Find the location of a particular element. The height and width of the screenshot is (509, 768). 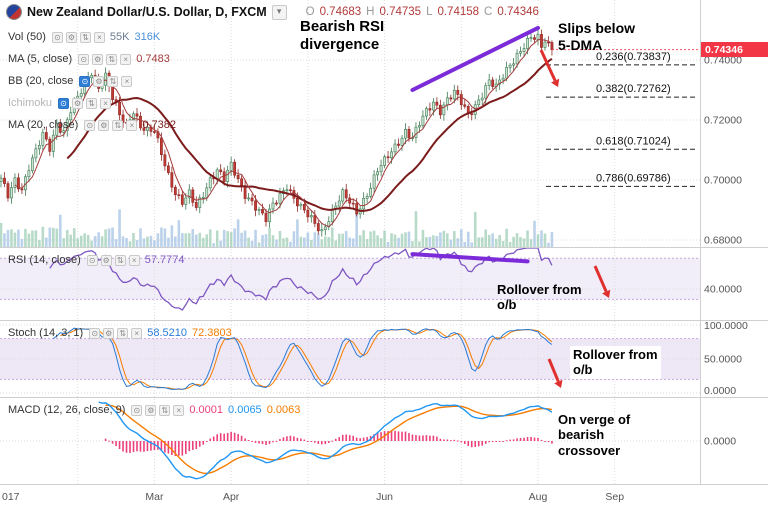

study-legend-vol: Vol (50) ⊙ ⚙ ⇅ × 55K 316K is located at coordinates (84, 37).